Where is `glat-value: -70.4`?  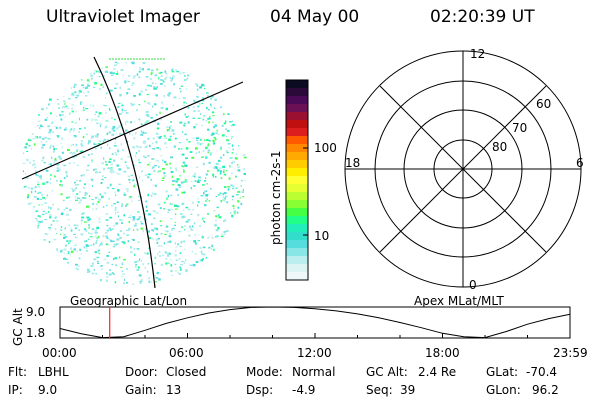
glat-value: -70.4 is located at coordinates (542, 372).